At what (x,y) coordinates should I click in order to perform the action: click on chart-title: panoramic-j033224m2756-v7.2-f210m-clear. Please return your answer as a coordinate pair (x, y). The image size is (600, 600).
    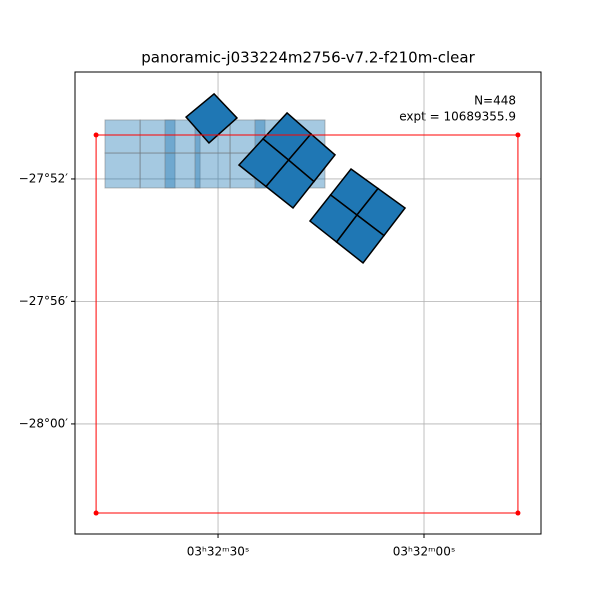
    Looking at the image, I should click on (308, 58).